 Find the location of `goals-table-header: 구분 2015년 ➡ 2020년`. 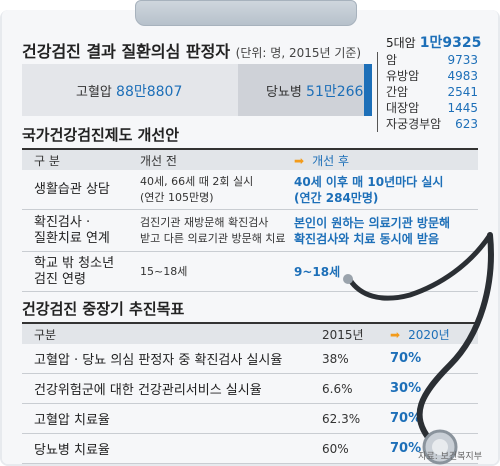

goals-table-header: 구분 2015년 ➡ 2020년 is located at coordinates (250, 333).